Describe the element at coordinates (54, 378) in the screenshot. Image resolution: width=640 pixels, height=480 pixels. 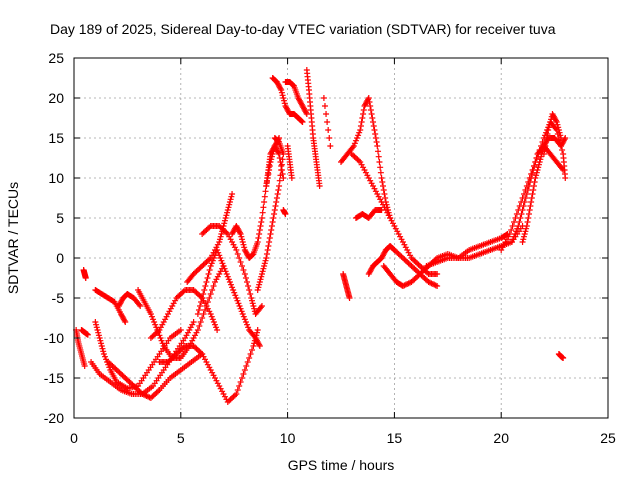
I see `y-tick-label: -15` at that location.